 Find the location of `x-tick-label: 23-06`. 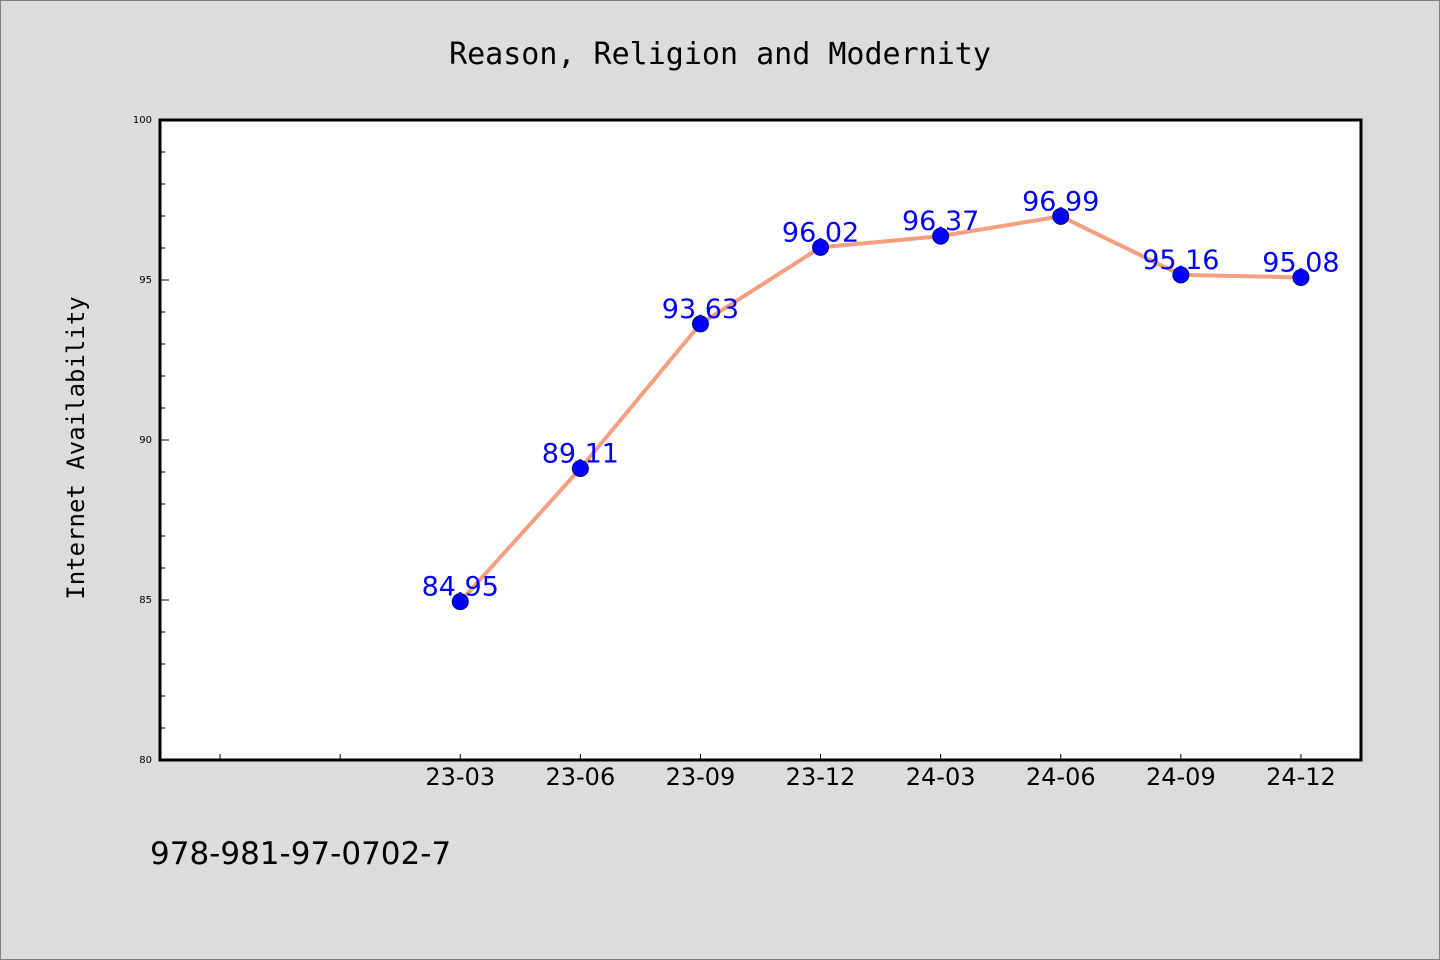

x-tick-label: 23-06 is located at coordinates (580, 777).